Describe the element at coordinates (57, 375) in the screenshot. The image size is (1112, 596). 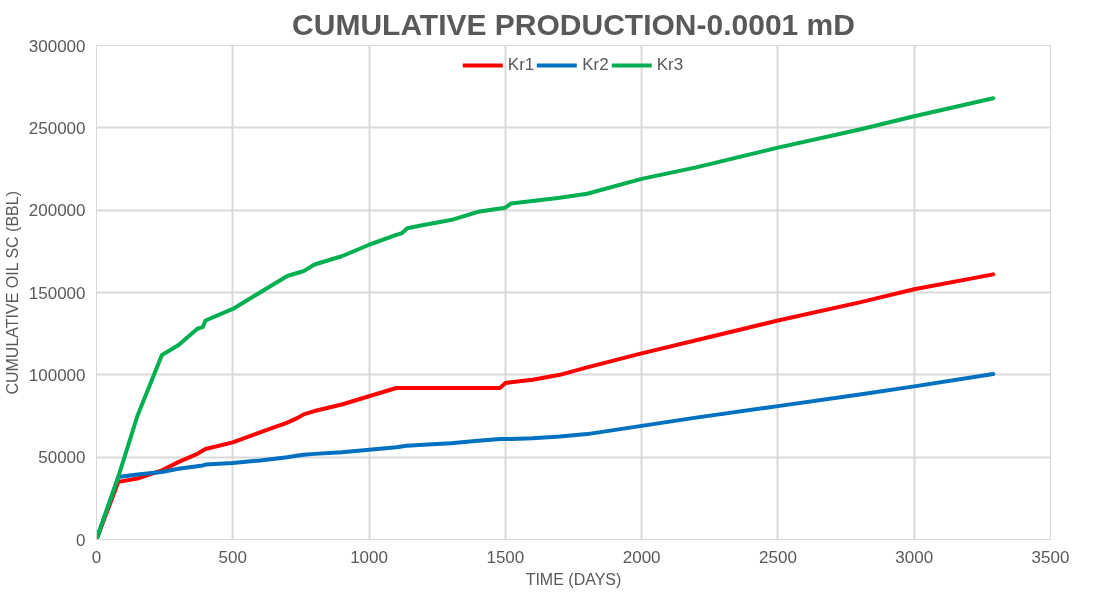
I see `y-tick-label: 100000` at that location.